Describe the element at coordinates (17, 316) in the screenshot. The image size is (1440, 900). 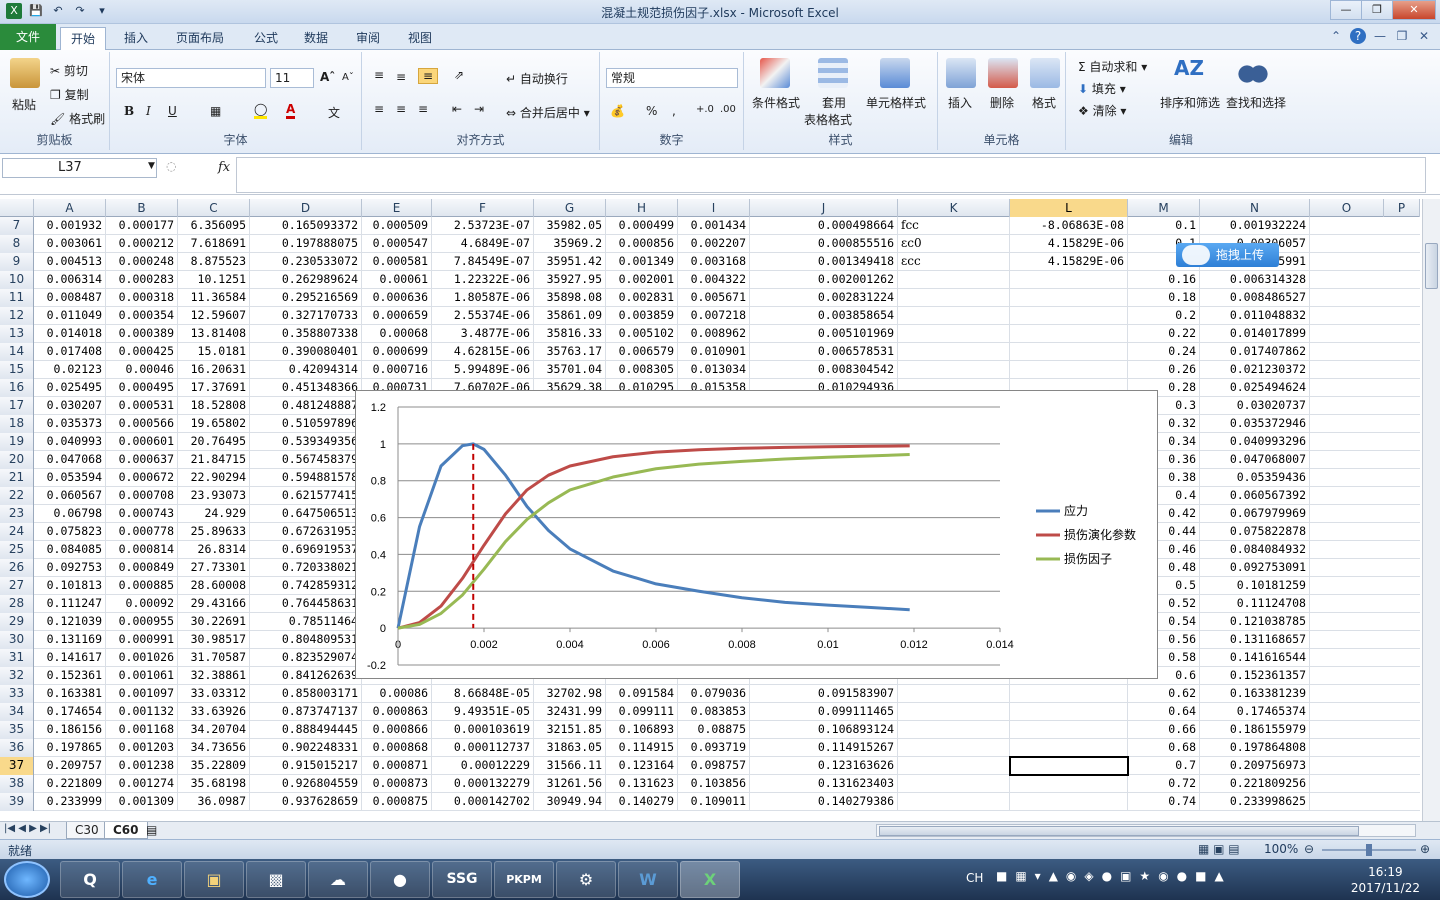
I see `row-header: 12` at that location.